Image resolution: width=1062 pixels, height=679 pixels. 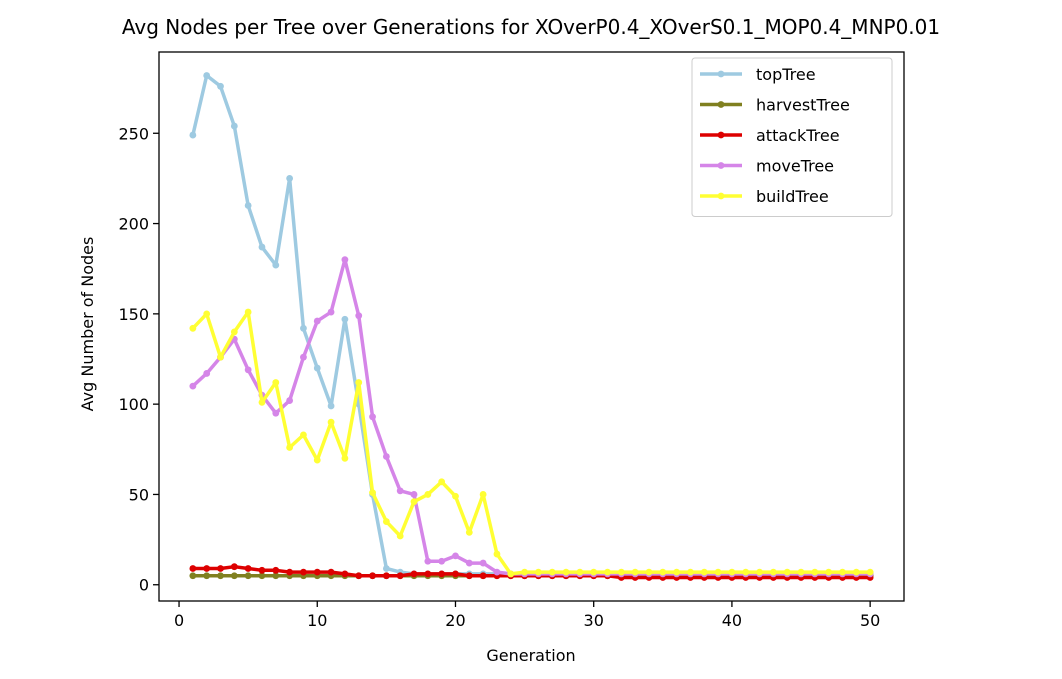 I want to click on y-tick-label: 100, so click(x=133, y=404).